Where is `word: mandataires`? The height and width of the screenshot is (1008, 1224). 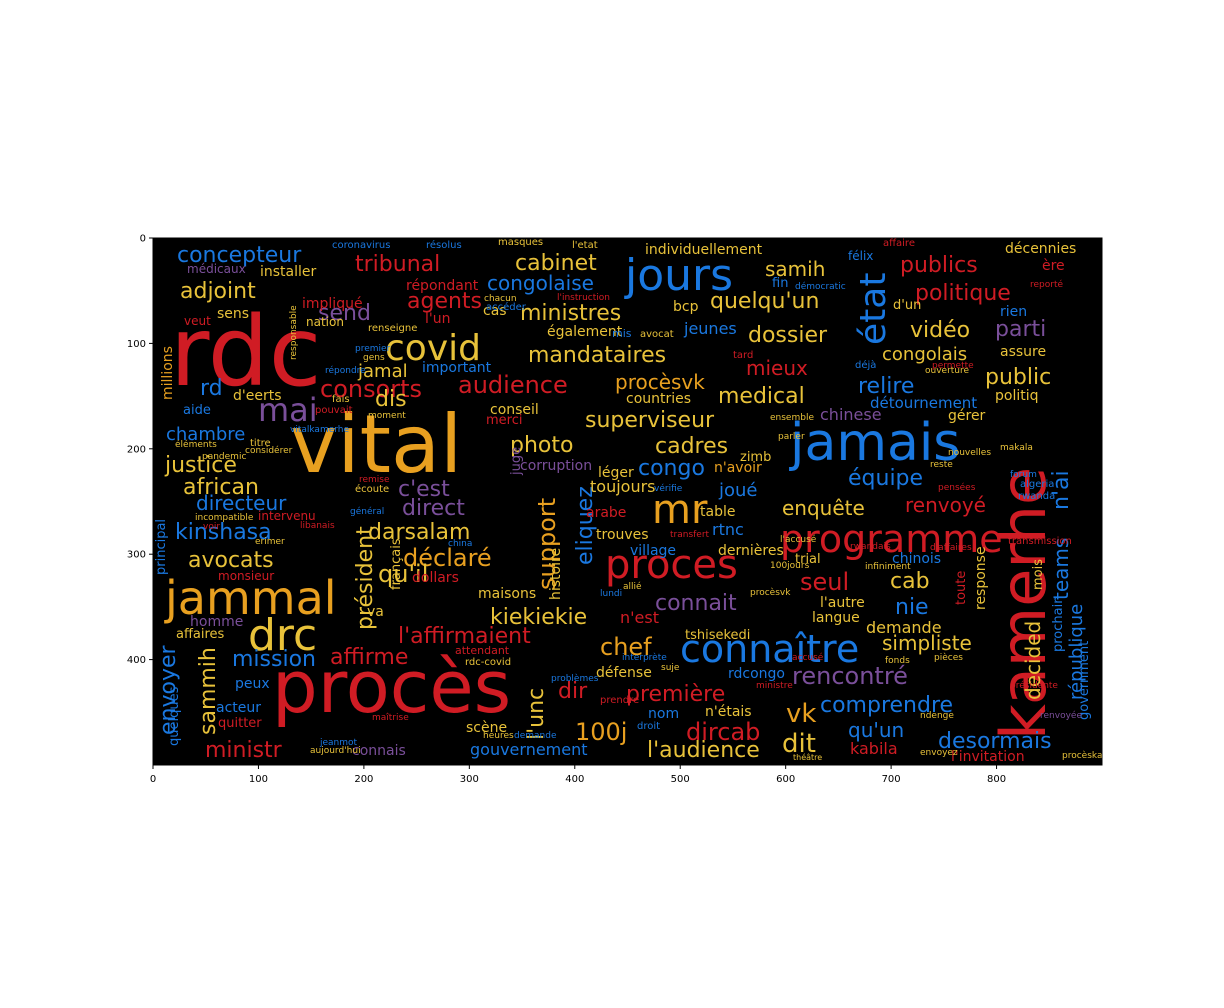
word: mandataires is located at coordinates (597, 355).